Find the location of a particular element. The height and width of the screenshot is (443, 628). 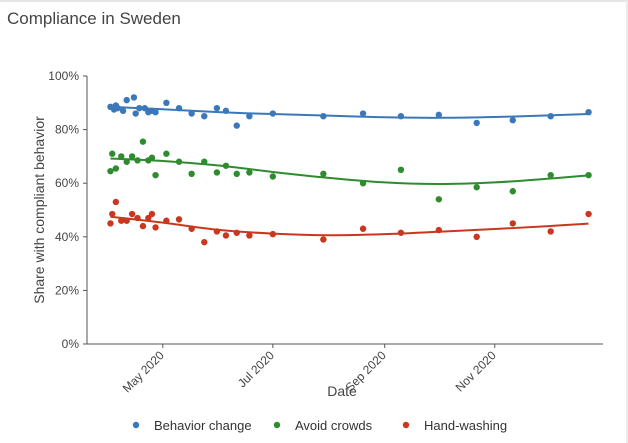

y-tick-label: 0% is located at coordinates (71, 344).